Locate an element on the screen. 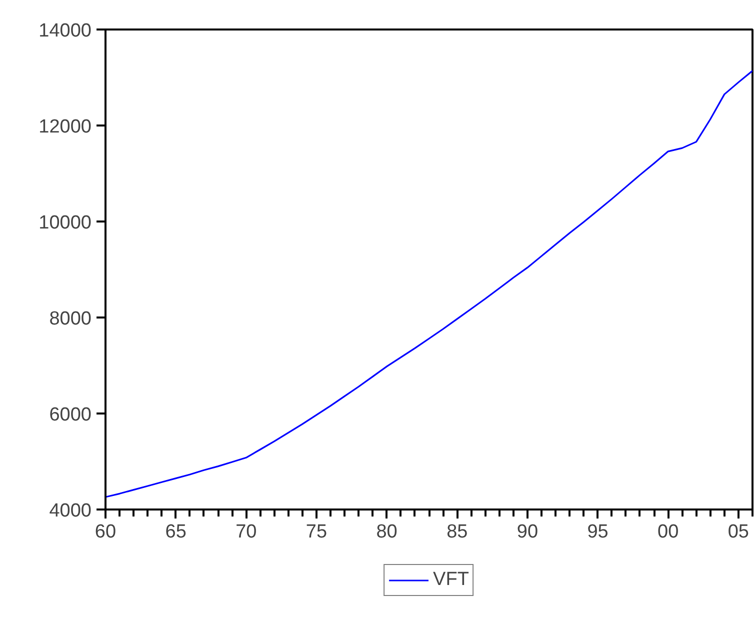 The height and width of the screenshot is (623, 756). x-tick-label: 00 is located at coordinates (668, 532).